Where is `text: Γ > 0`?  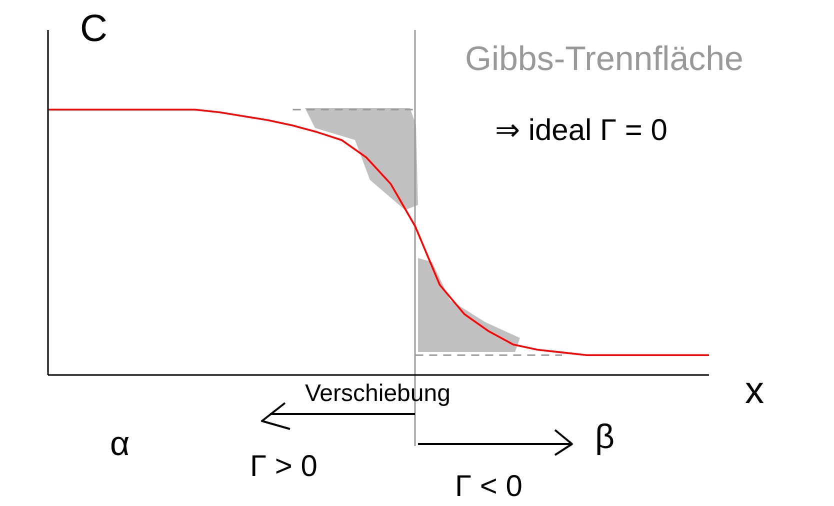
text: Γ > 0 is located at coordinates (284, 467).